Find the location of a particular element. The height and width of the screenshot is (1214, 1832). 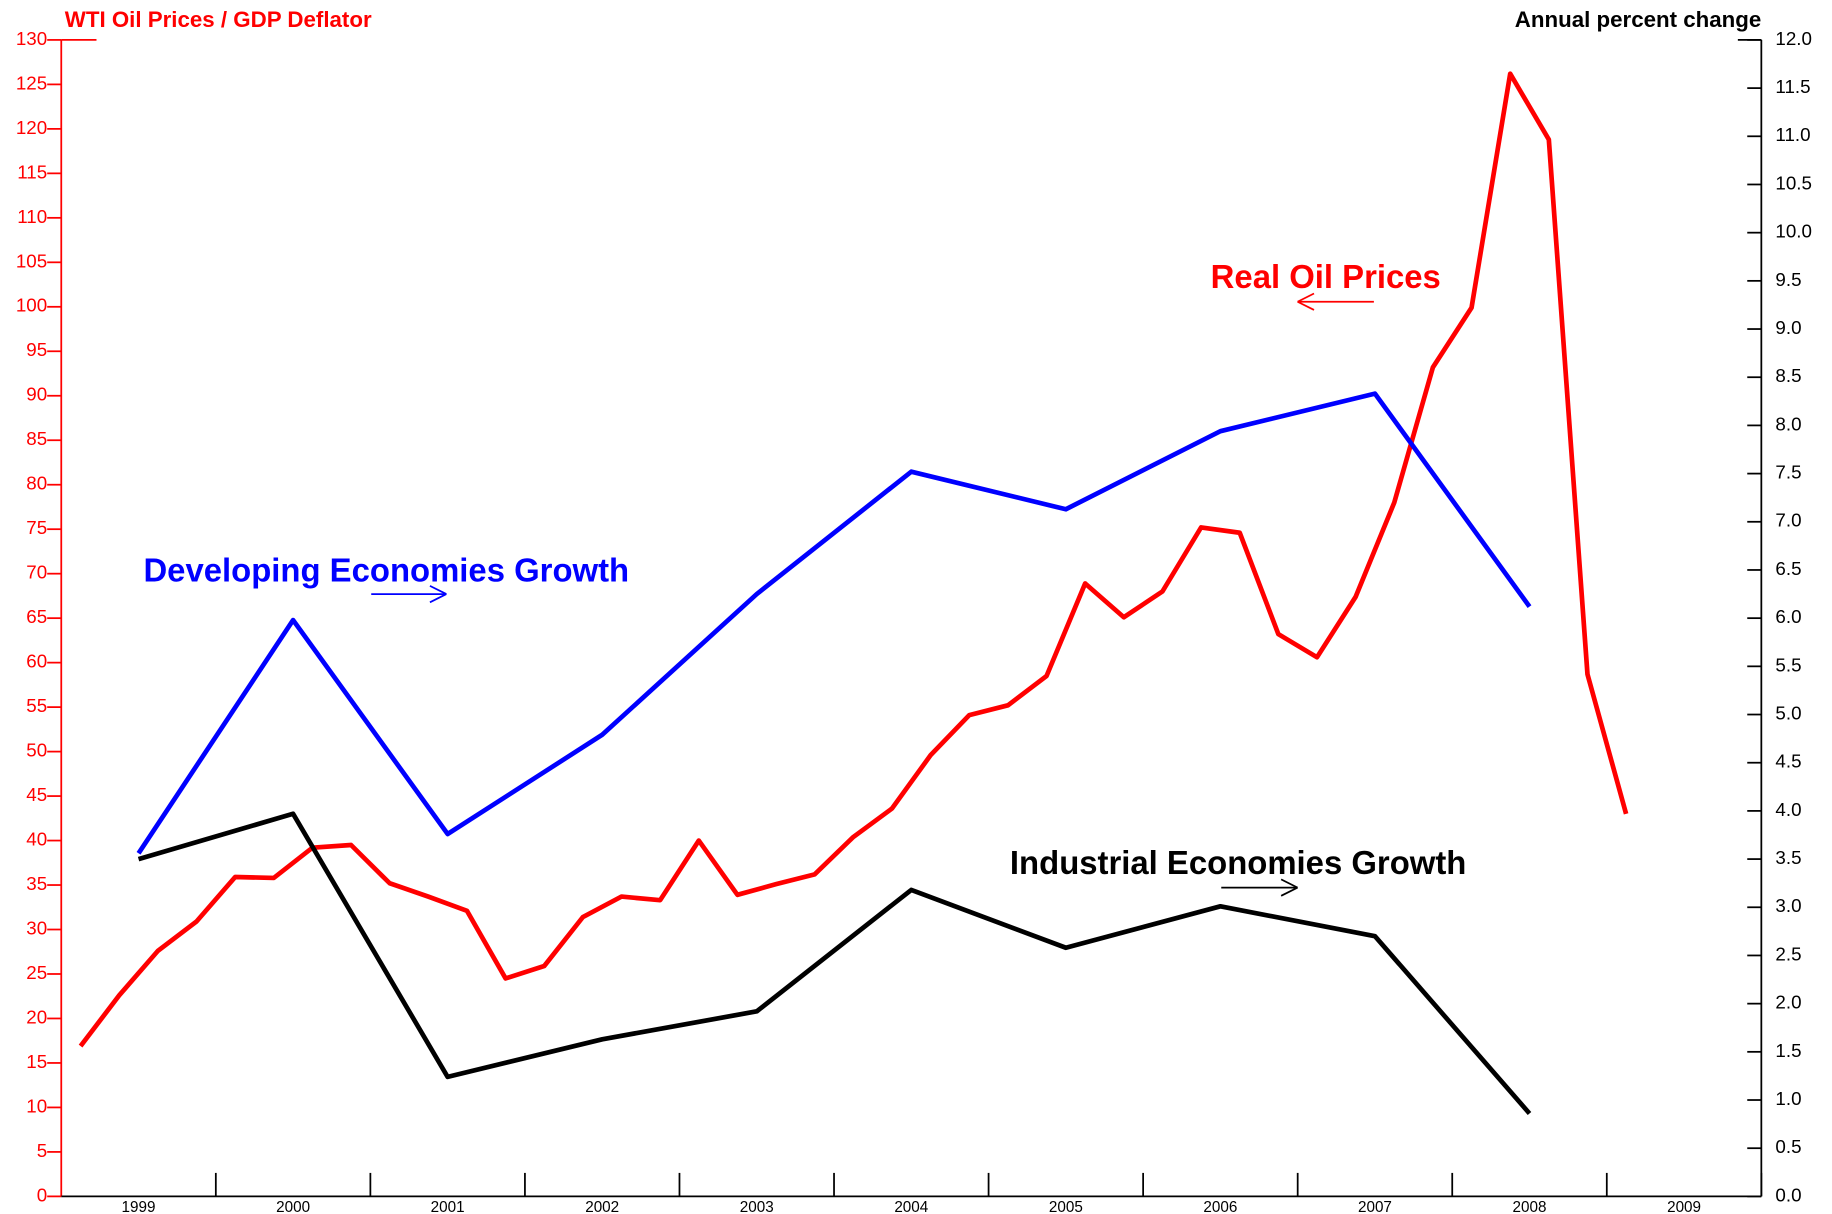

y-tick-label: 130 is located at coordinates (31, 38).